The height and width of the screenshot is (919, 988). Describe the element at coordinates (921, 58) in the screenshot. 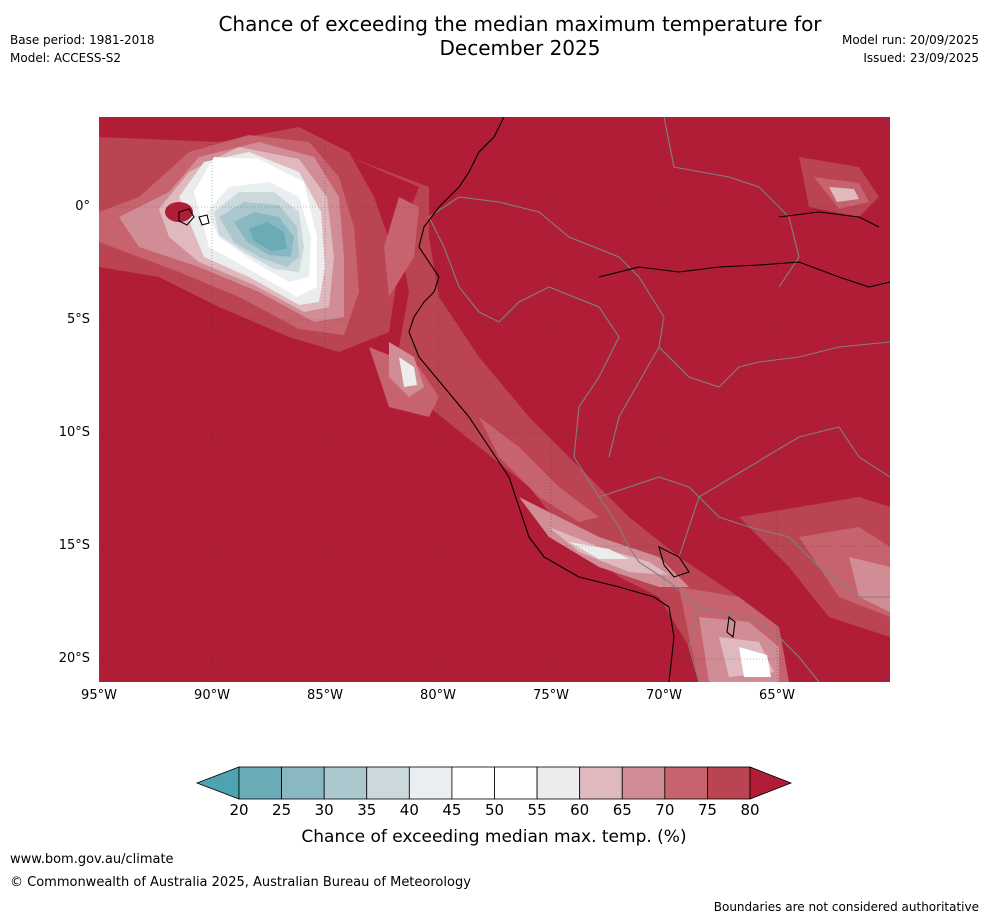

I see `issued-text: Issued: 23/09/2025` at that location.